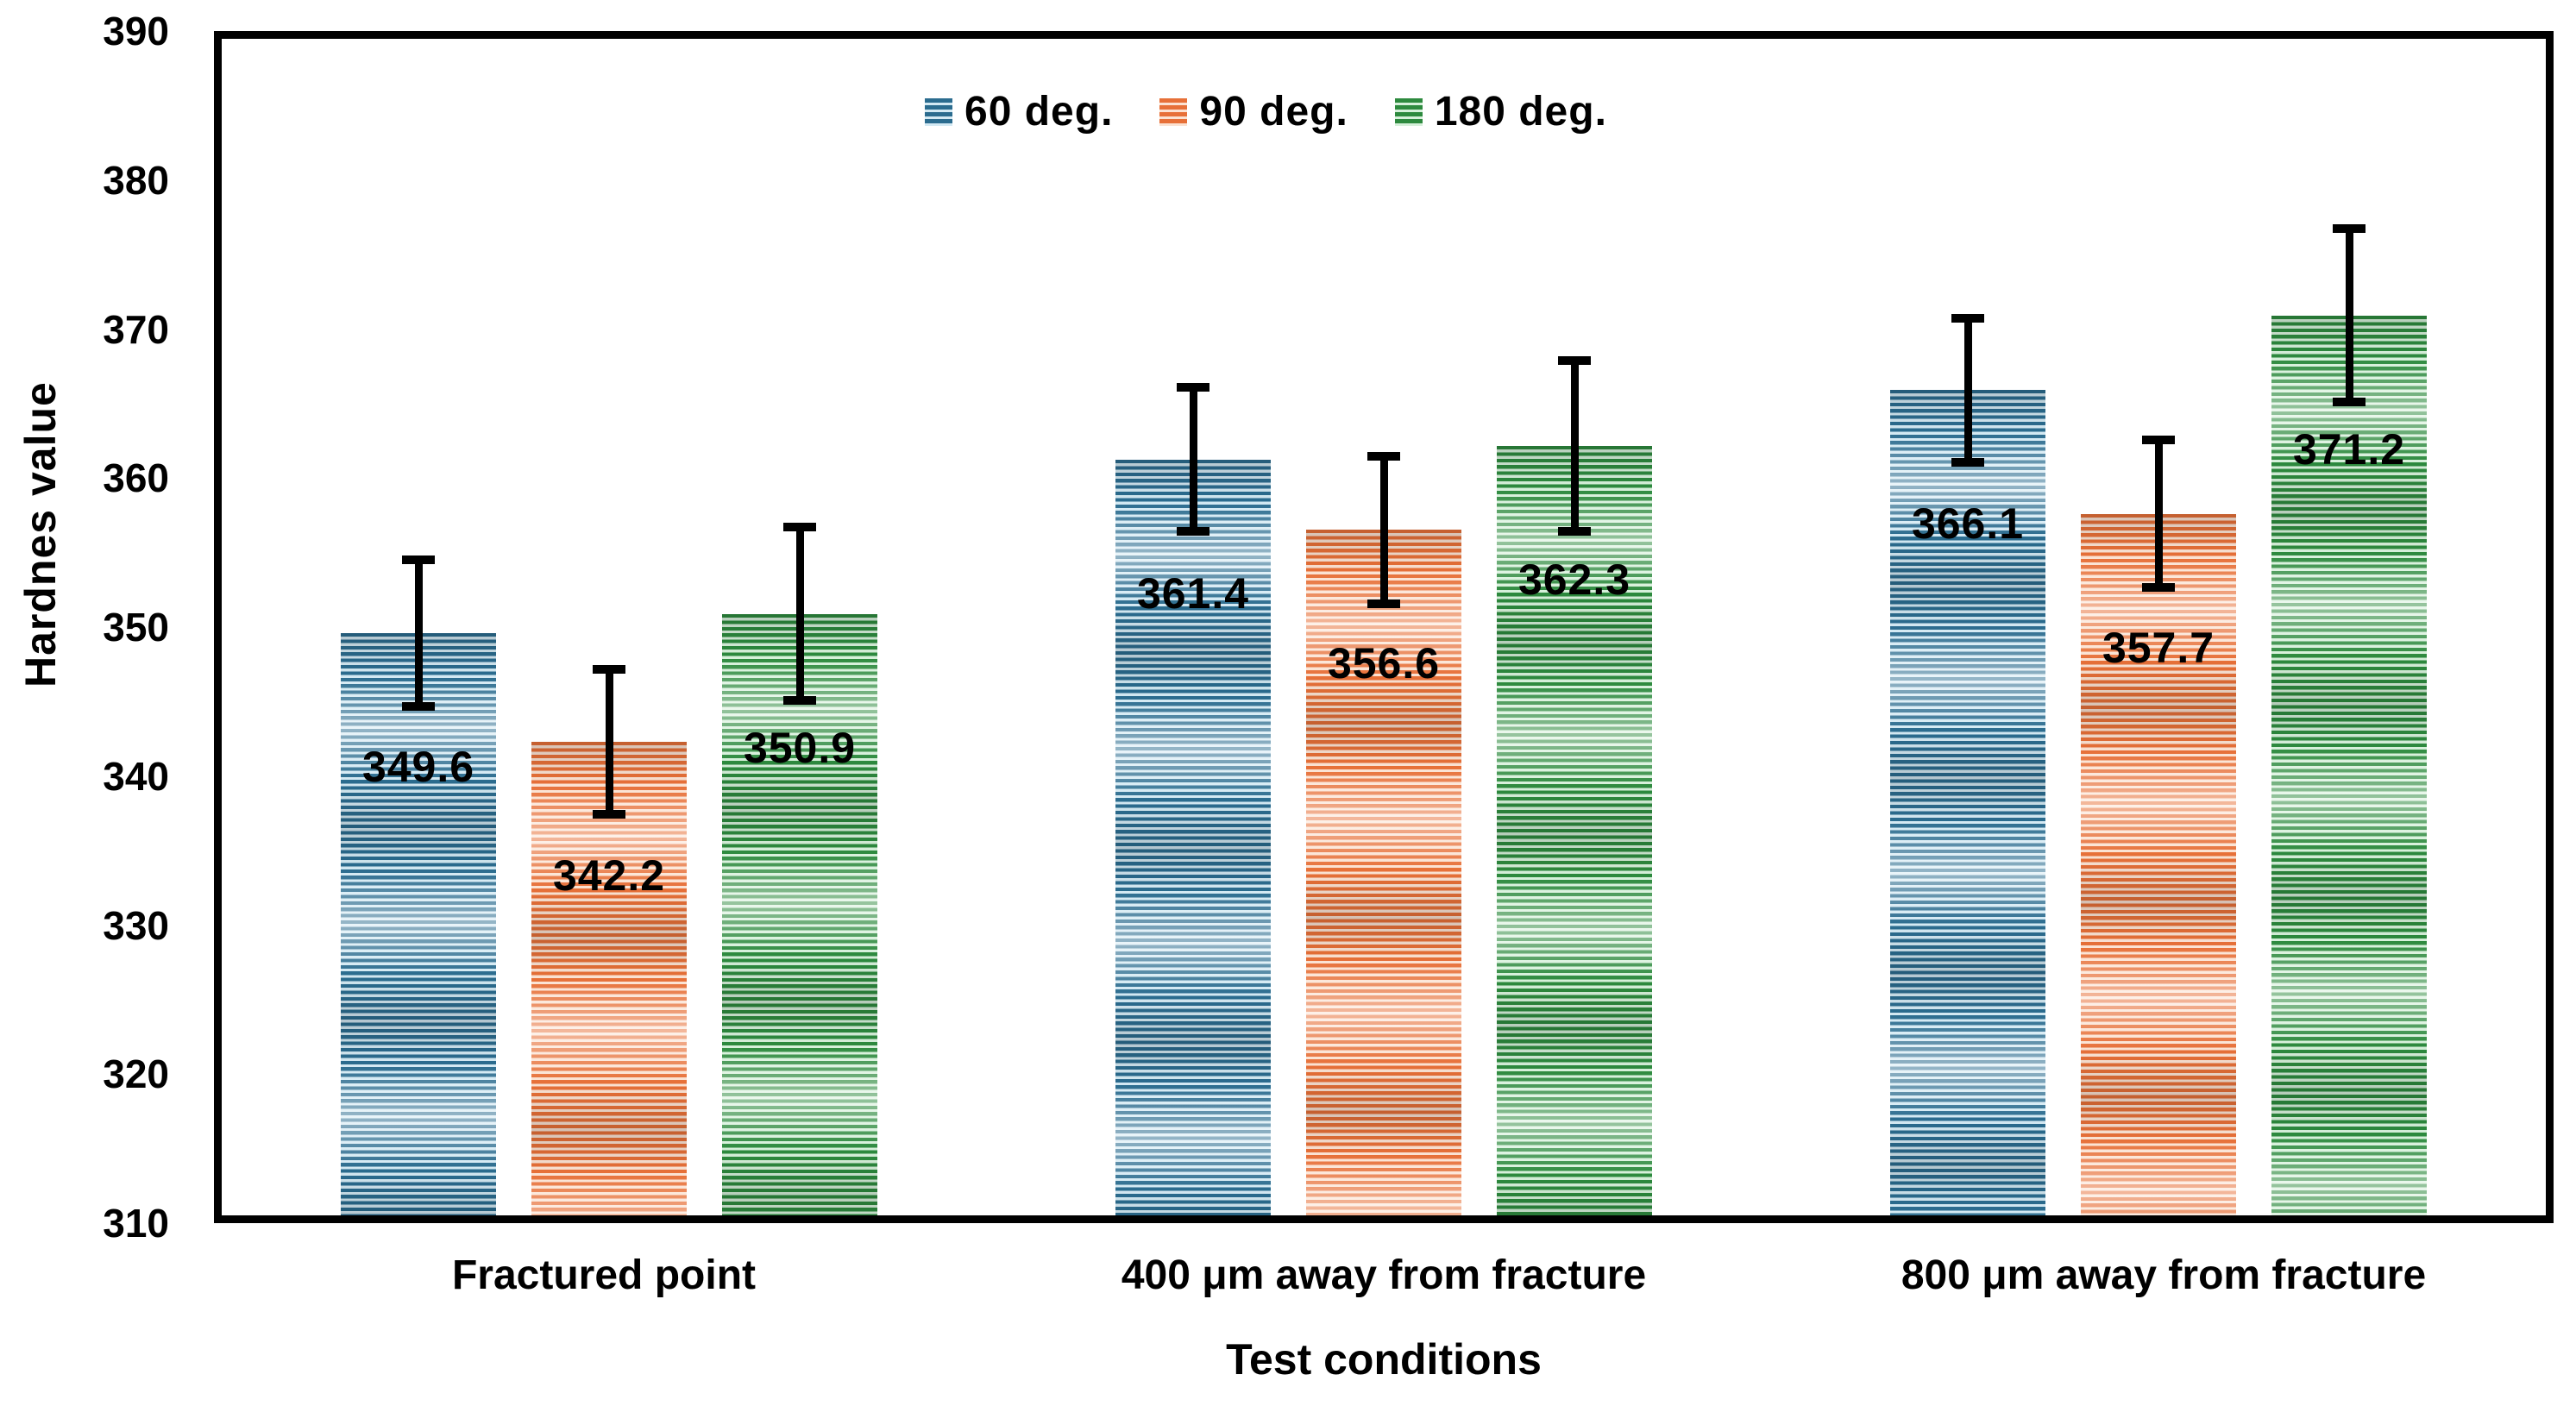  I want to click on error-bar-cap-top-60-deg-fractured-point, so click(418, 559).